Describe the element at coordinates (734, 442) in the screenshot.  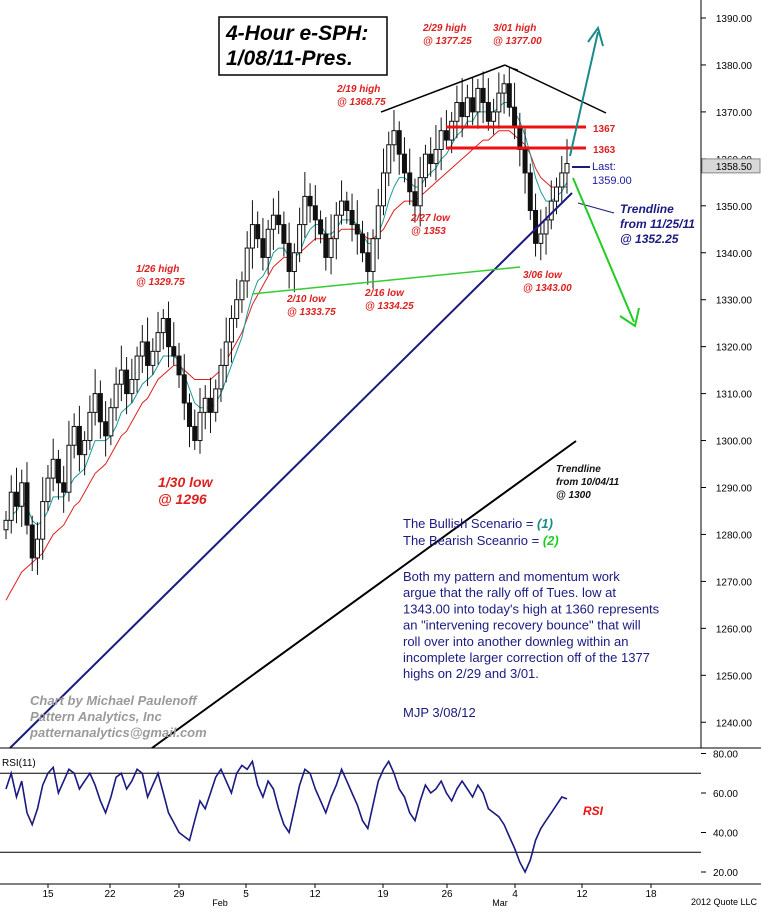
I see `price-tick-label: 1300.00` at that location.